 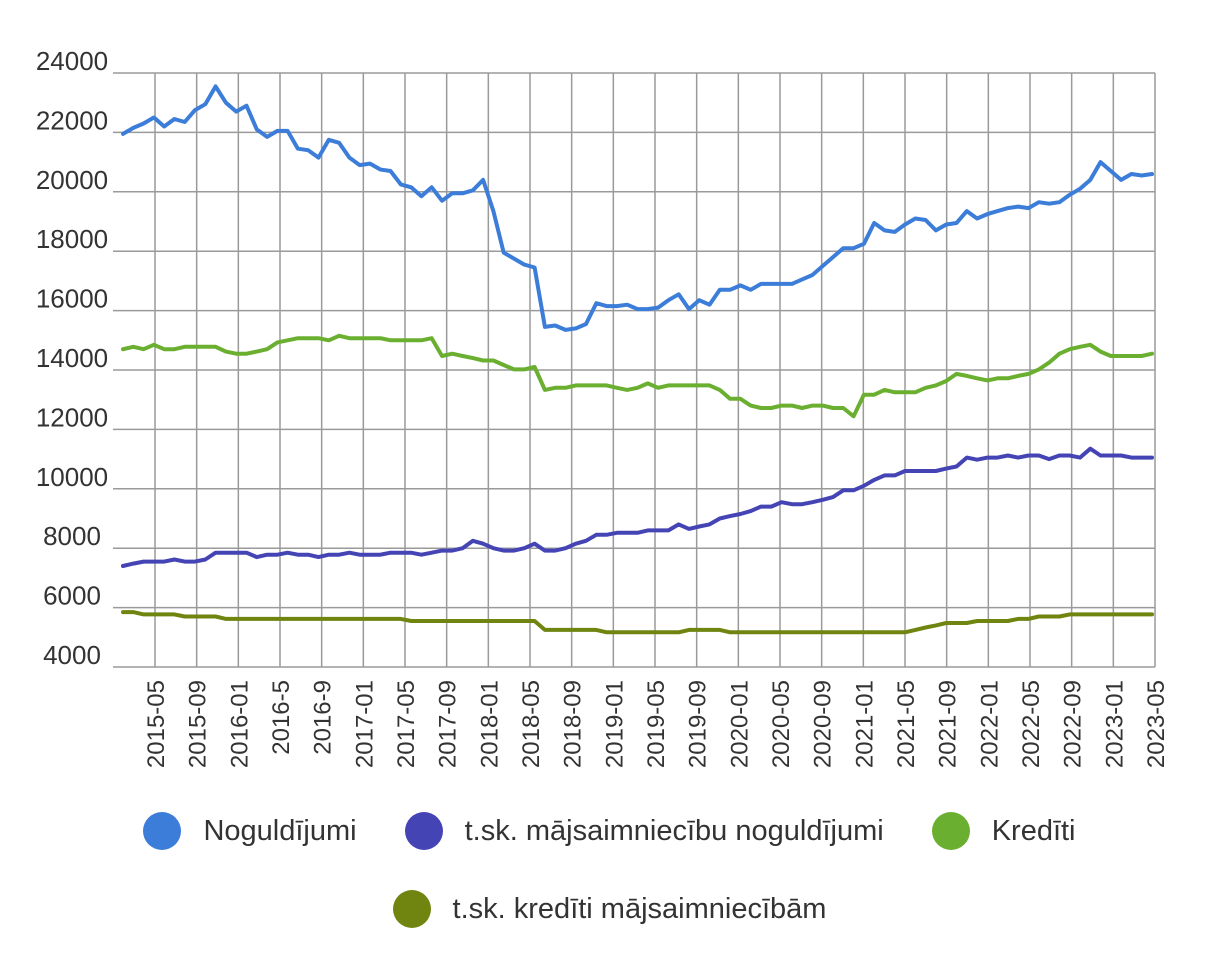 What do you see at coordinates (72, 239) in the screenshot?
I see `y-tick-label: 18000` at bounding box center [72, 239].